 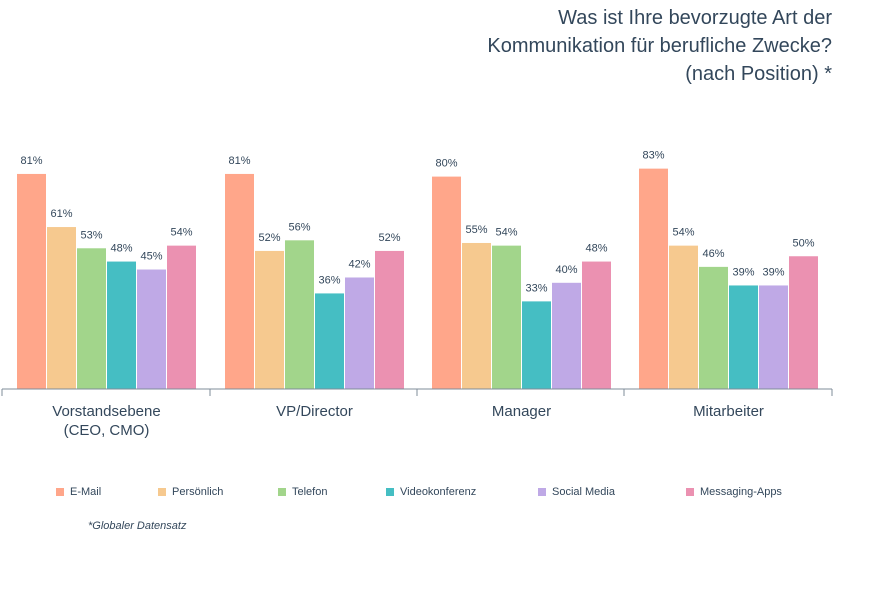 What do you see at coordinates (803, 243) in the screenshot?
I see `data-label: 50%` at bounding box center [803, 243].